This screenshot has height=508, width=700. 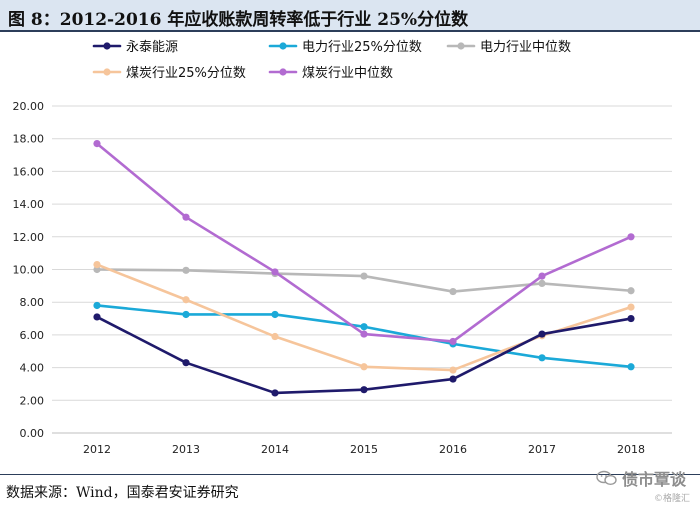 What do you see at coordinates (362, 47) in the screenshot?
I see `legend-label: 电力行业25%分位数` at bounding box center [362, 47].